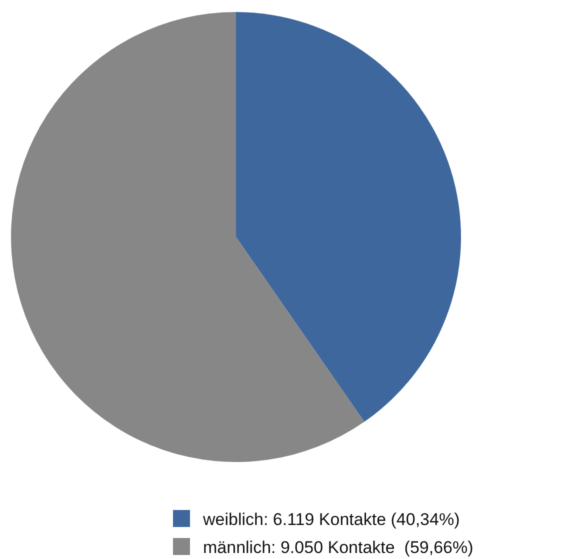  What do you see at coordinates (331, 519) in the screenshot?
I see `legend-label: weiblich: 6.119 Kontakte (40,34%)` at bounding box center [331, 519].